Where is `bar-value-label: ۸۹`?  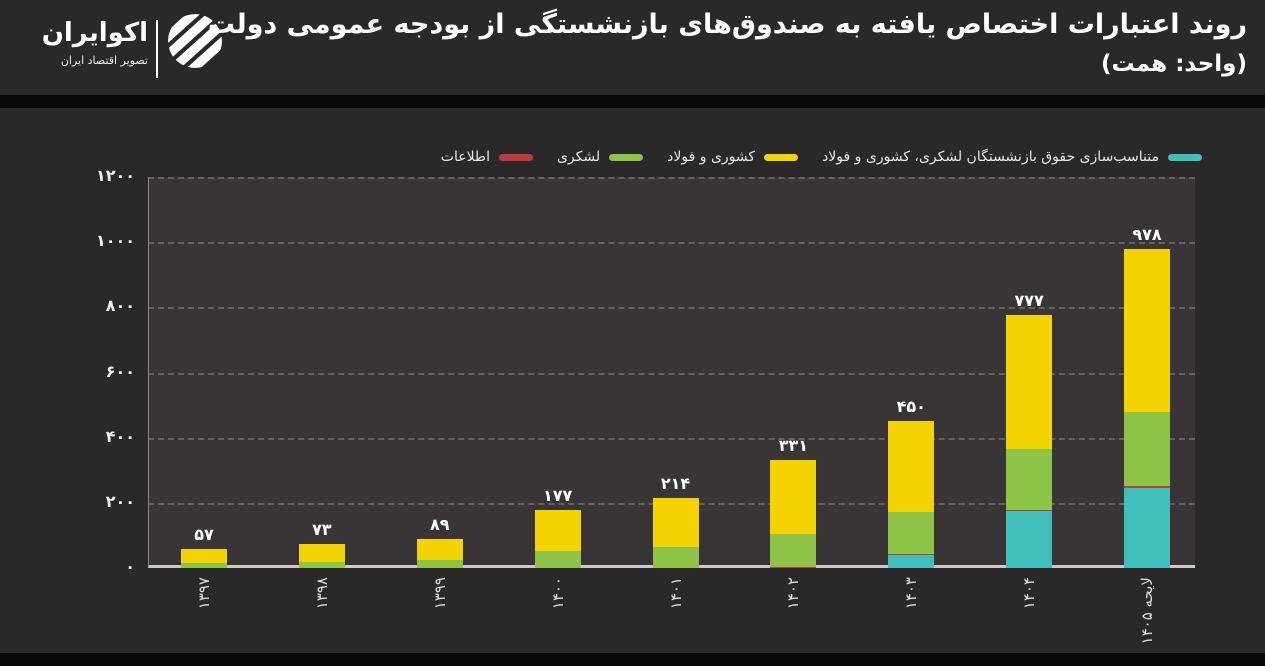 bar-value-label: ۸۹ is located at coordinates (440, 524).